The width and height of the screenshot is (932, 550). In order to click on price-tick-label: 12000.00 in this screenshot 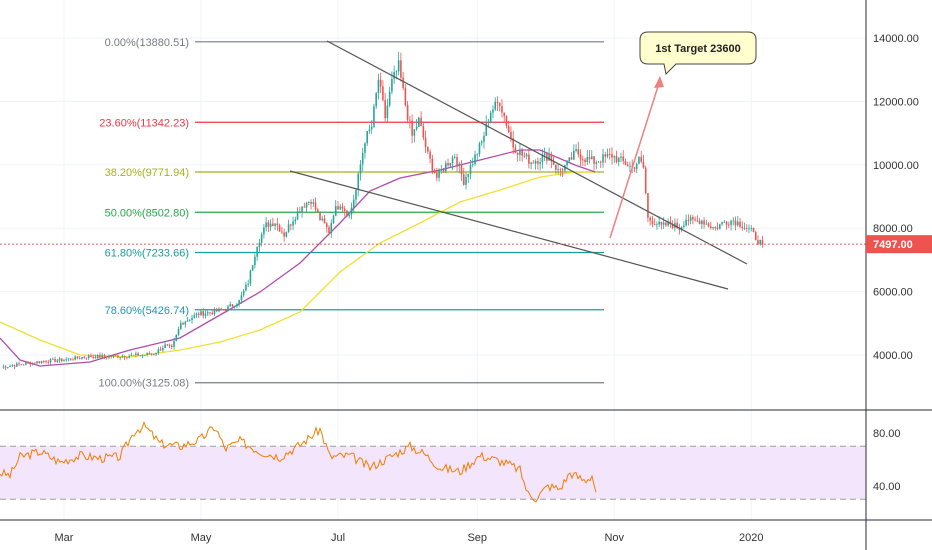, I will do `click(896, 102)`.